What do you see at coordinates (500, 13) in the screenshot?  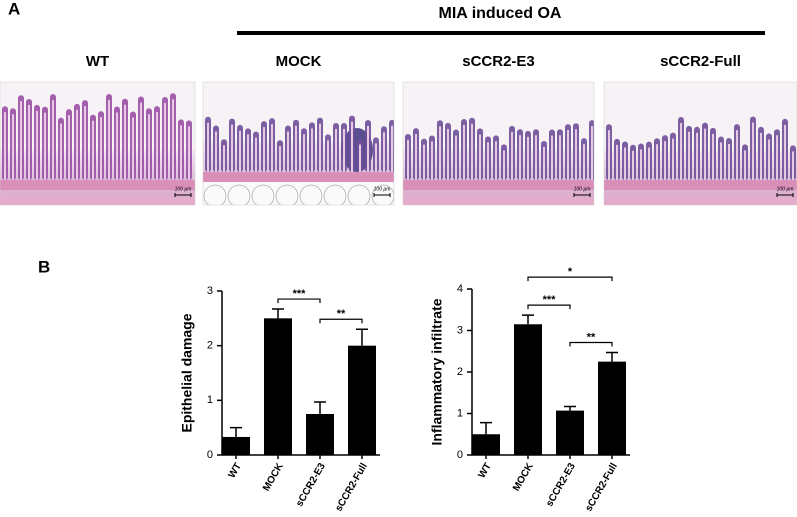 I see `group-label: MIA induced OA` at bounding box center [500, 13].